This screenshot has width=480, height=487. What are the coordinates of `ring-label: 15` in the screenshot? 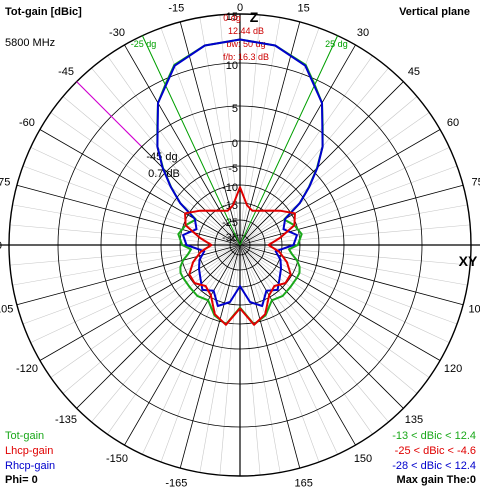 It's located at (232, 17).